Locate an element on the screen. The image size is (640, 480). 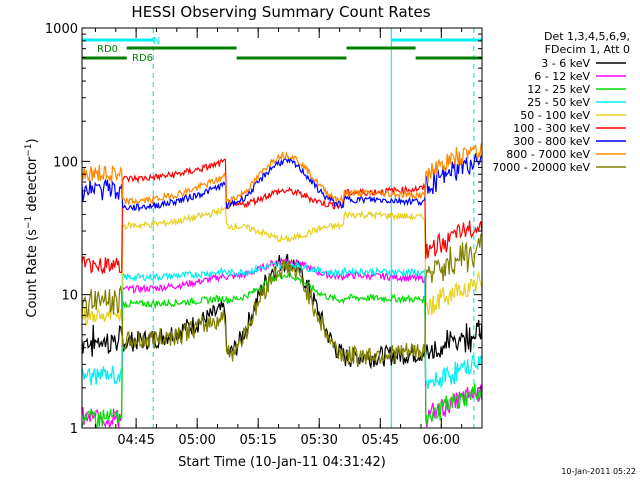
legend-entry-label: 12 - 25 keV is located at coordinates (558, 89).